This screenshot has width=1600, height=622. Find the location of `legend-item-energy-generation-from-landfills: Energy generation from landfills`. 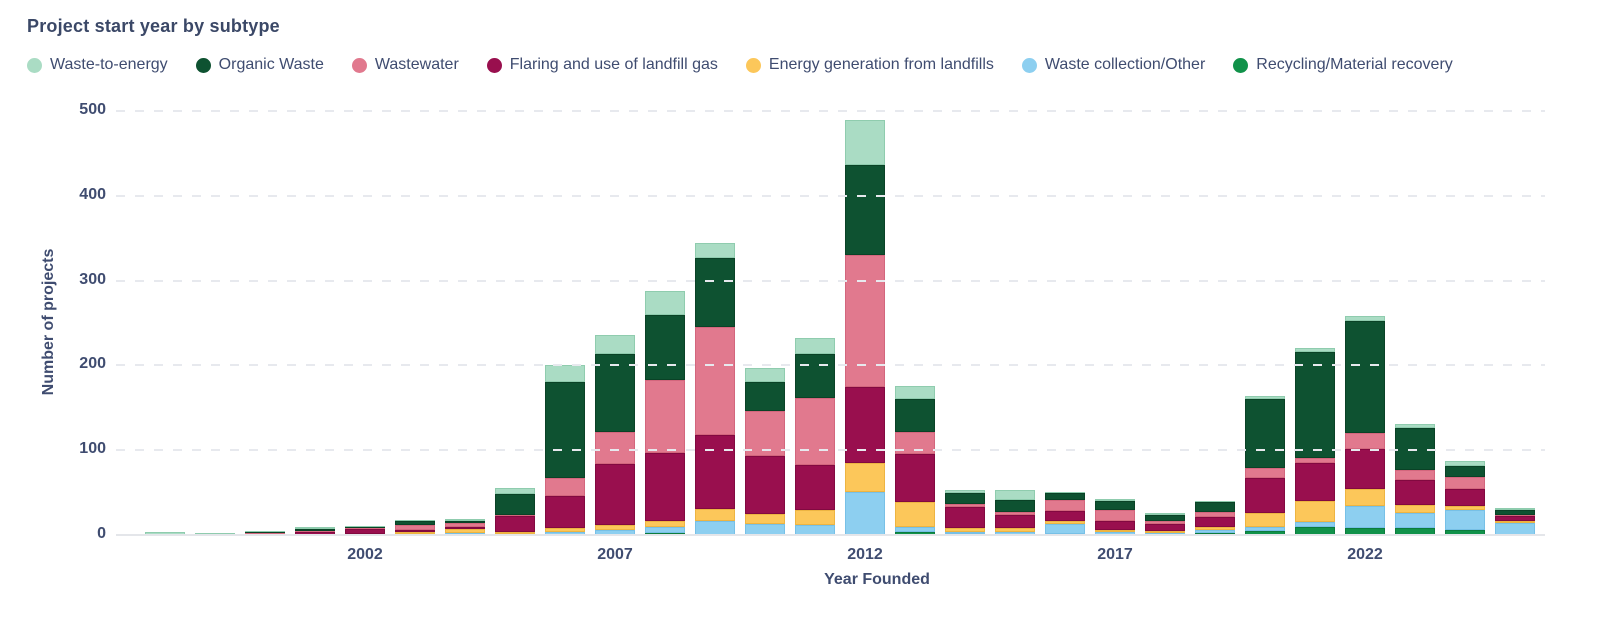

legend-item-energy-generation-from-landfills: Energy generation from landfills is located at coordinates (869, 65).